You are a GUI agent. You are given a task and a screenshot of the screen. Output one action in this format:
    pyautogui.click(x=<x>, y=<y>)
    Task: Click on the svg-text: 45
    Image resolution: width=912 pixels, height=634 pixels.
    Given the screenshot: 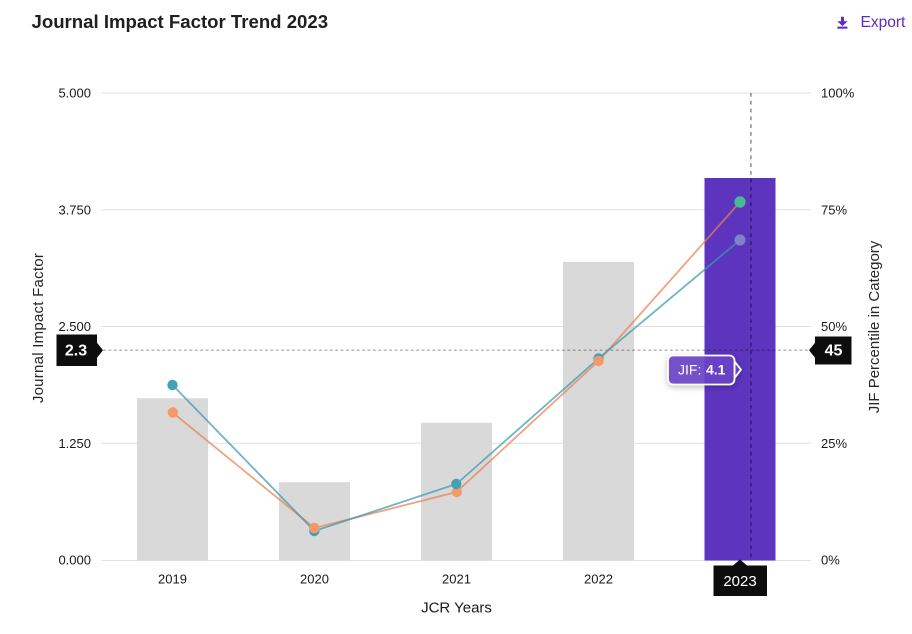 What is the action you would take?
    pyautogui.click(x=834, y=351)
    